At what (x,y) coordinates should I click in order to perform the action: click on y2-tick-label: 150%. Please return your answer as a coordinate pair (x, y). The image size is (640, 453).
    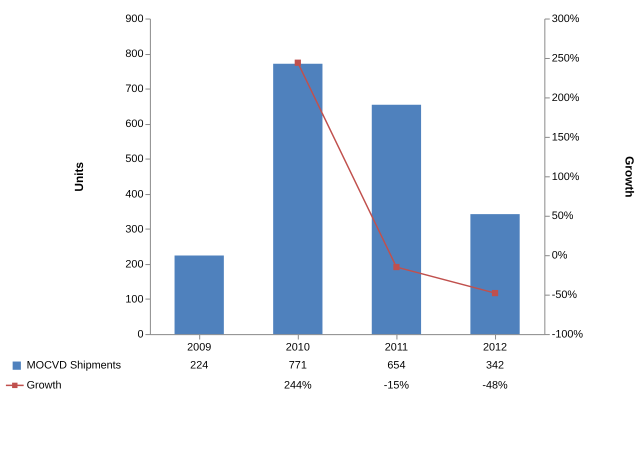
    Looking at the image, I should click on (566, 137).